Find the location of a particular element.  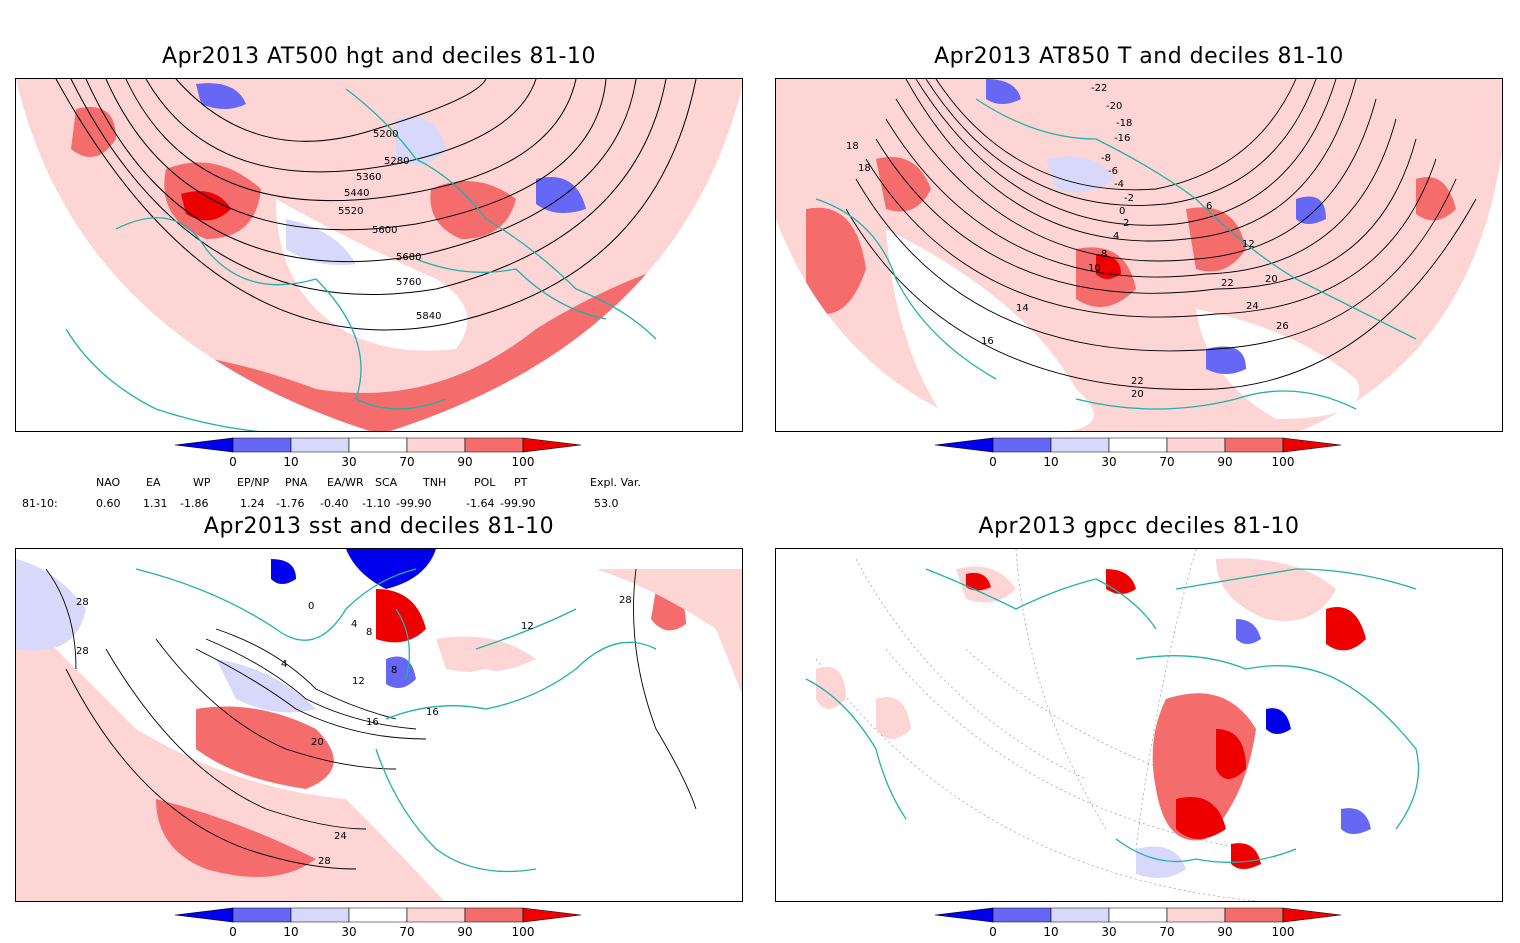

colorbar-3: 0 10 30 70 90 100 is located at coordinates (385, 925).